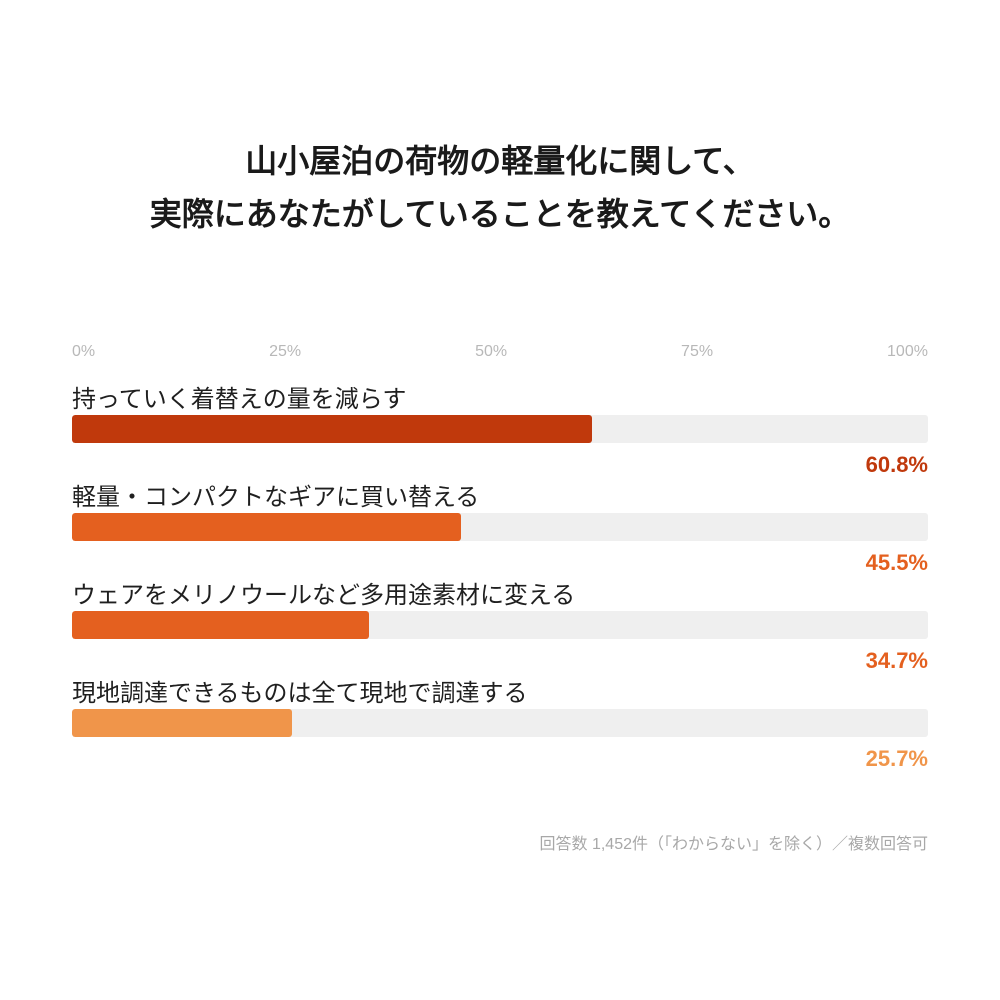 The image size is (1000, 1000). Describe the element at coordinates (276, 497) in the screenshot. I see `category-label: 軽量・コンパクトなギアに買い替える` at that location.